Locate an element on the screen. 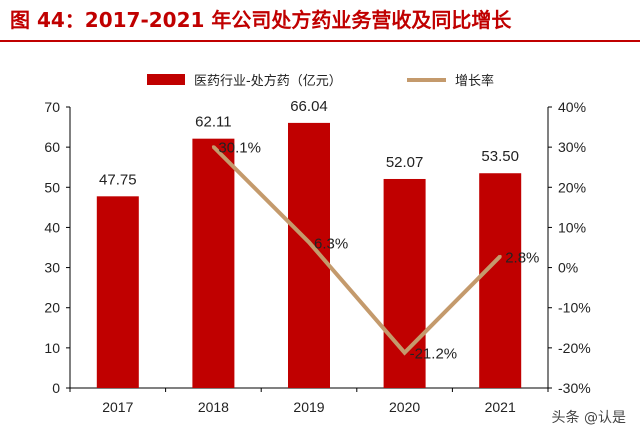 This screenshot has width=640, height=435. y-left-tick-label: 10 is located at coordinates (52, 348).